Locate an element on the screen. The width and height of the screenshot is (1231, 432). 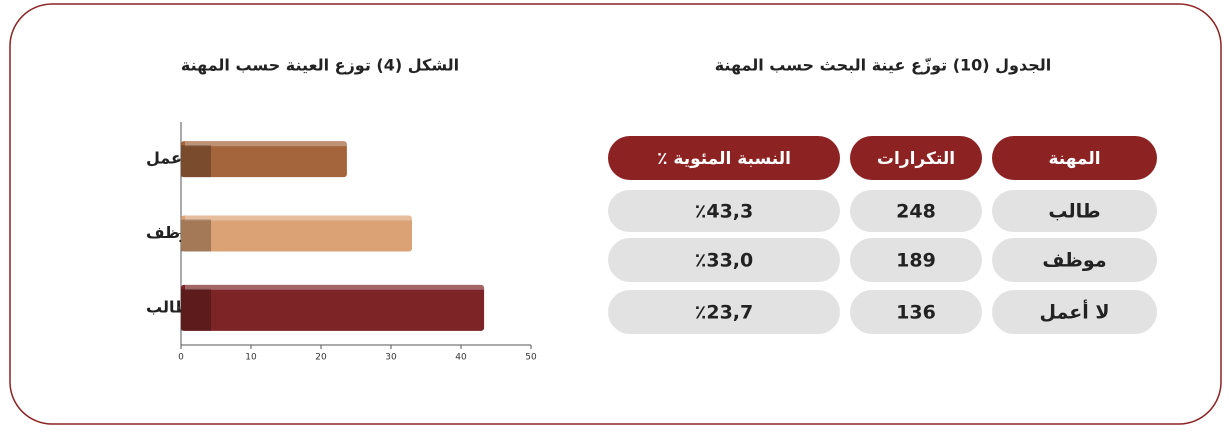
cell-text: 136 is located at coordinates (916, 313).